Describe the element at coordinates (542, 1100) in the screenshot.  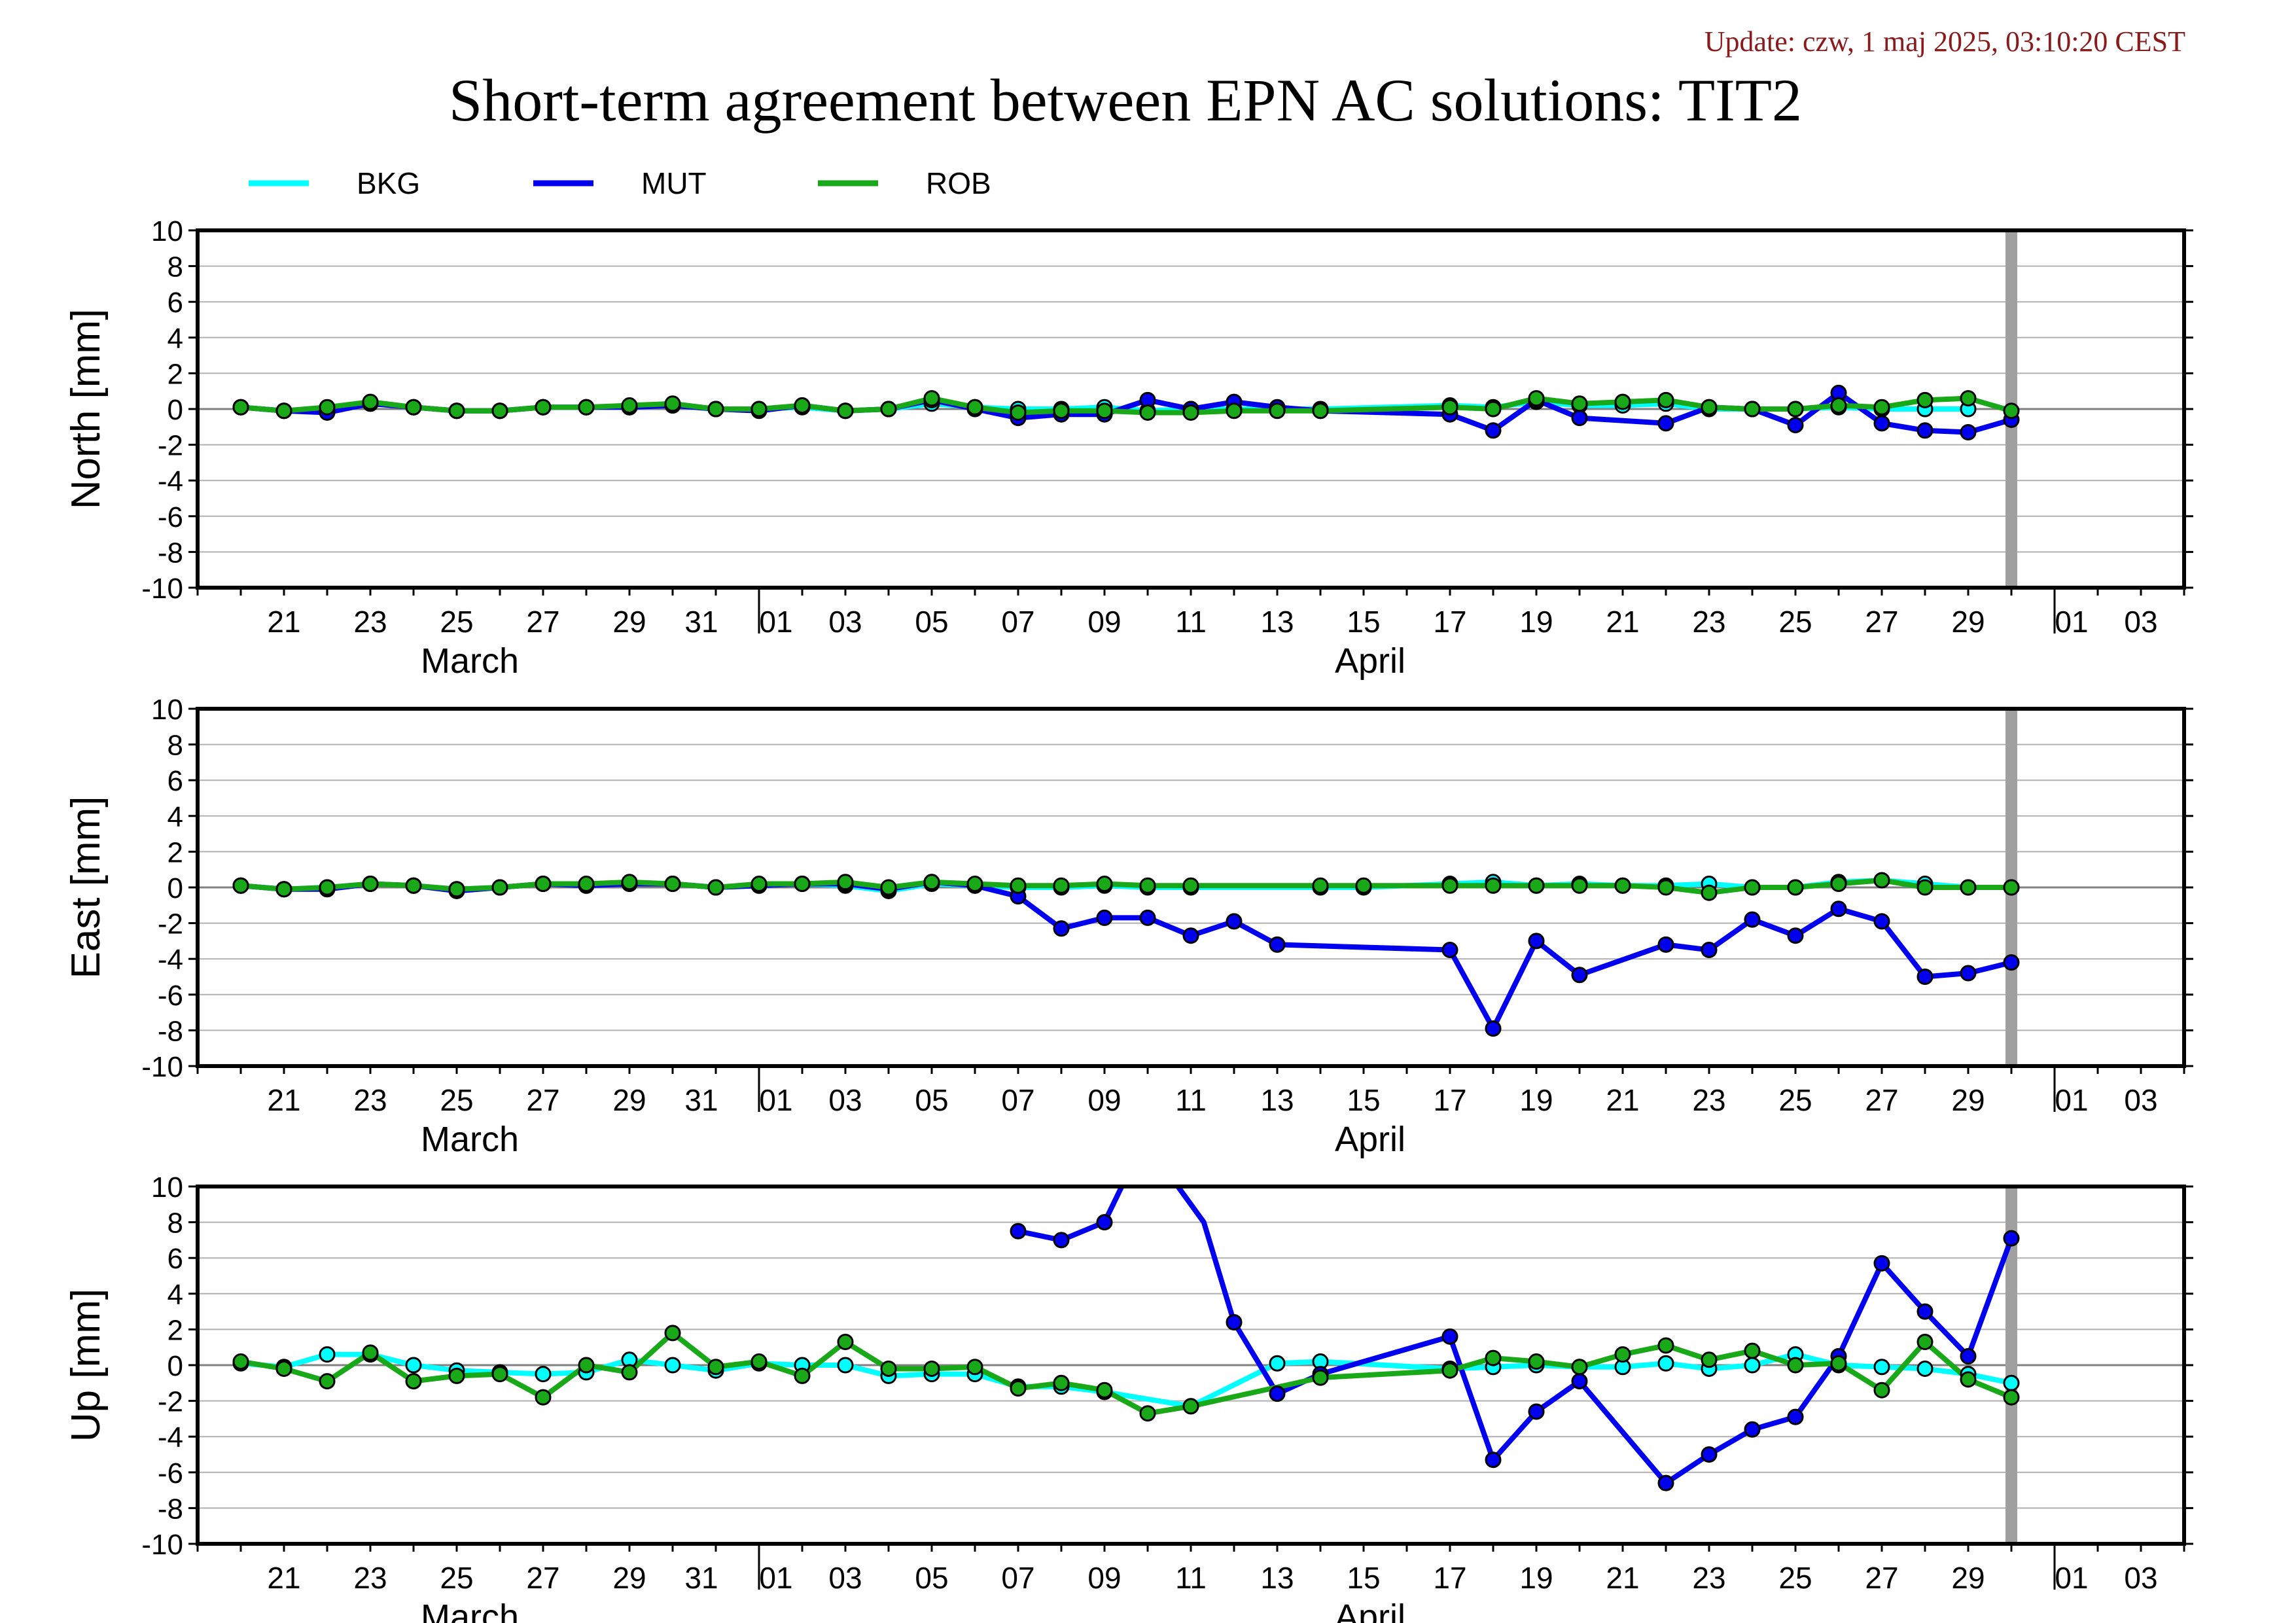
I see `x-tick-label: 27` at that location.